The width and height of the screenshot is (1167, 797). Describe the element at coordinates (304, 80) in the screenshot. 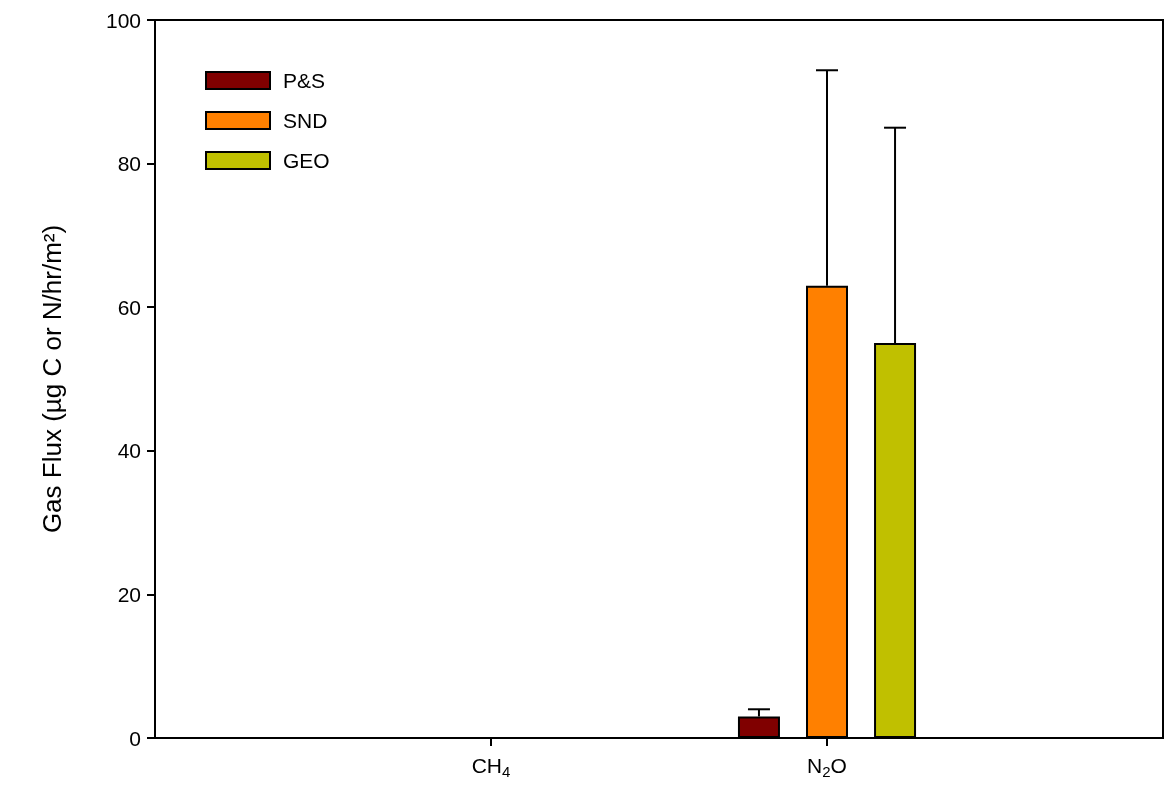

I see `legend-label: P&S` at that location.